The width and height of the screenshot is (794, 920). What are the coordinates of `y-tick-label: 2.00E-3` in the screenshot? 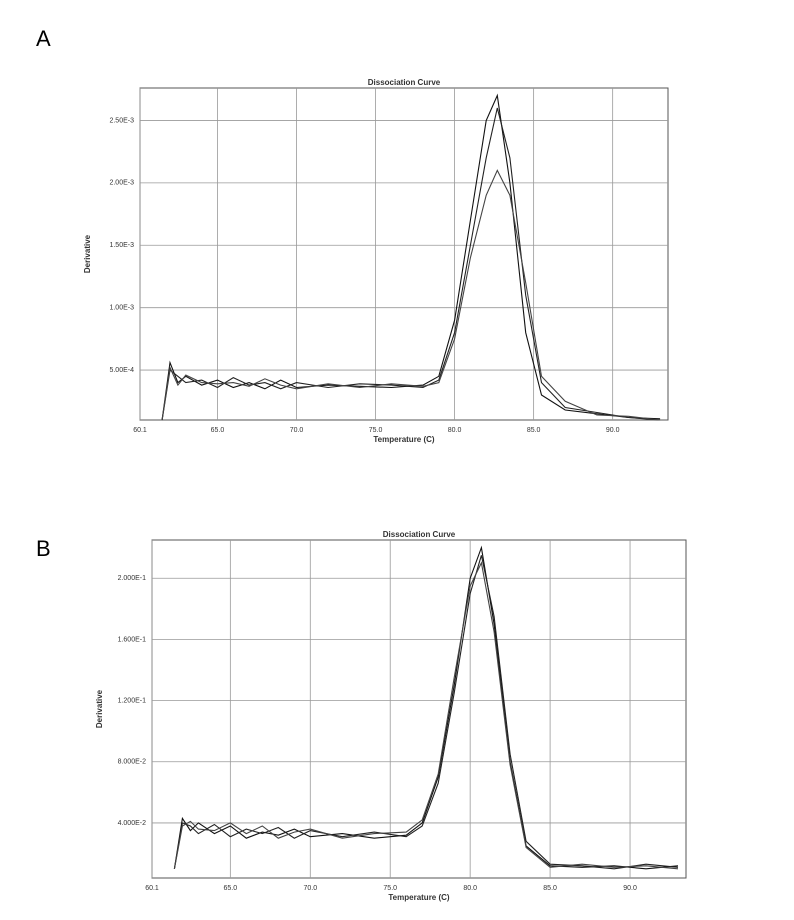 It's located at (121, 183).